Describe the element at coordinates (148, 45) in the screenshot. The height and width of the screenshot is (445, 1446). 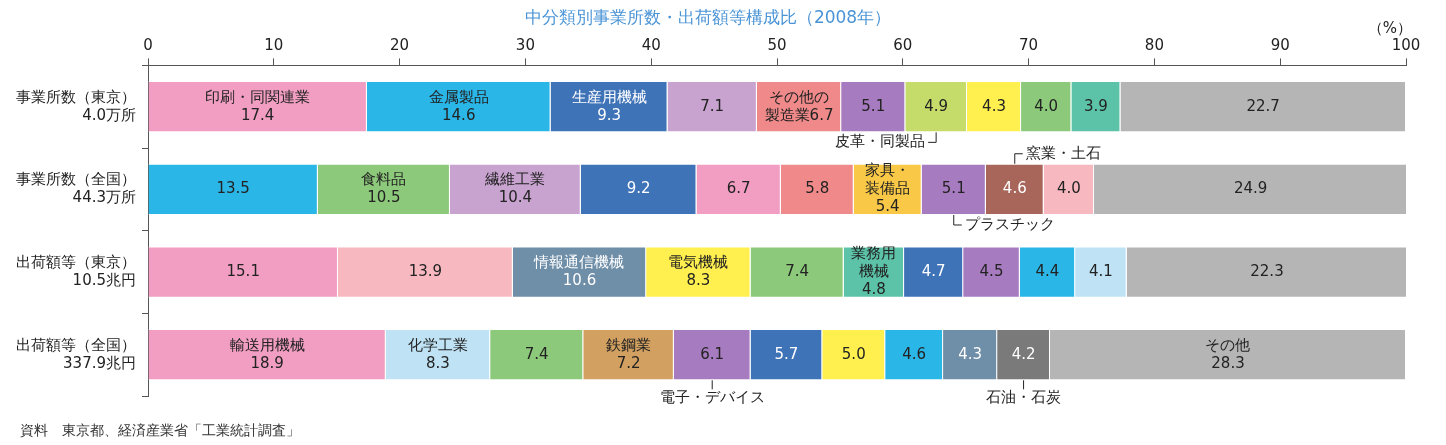
I see `x-tick-label: 0` at that location.